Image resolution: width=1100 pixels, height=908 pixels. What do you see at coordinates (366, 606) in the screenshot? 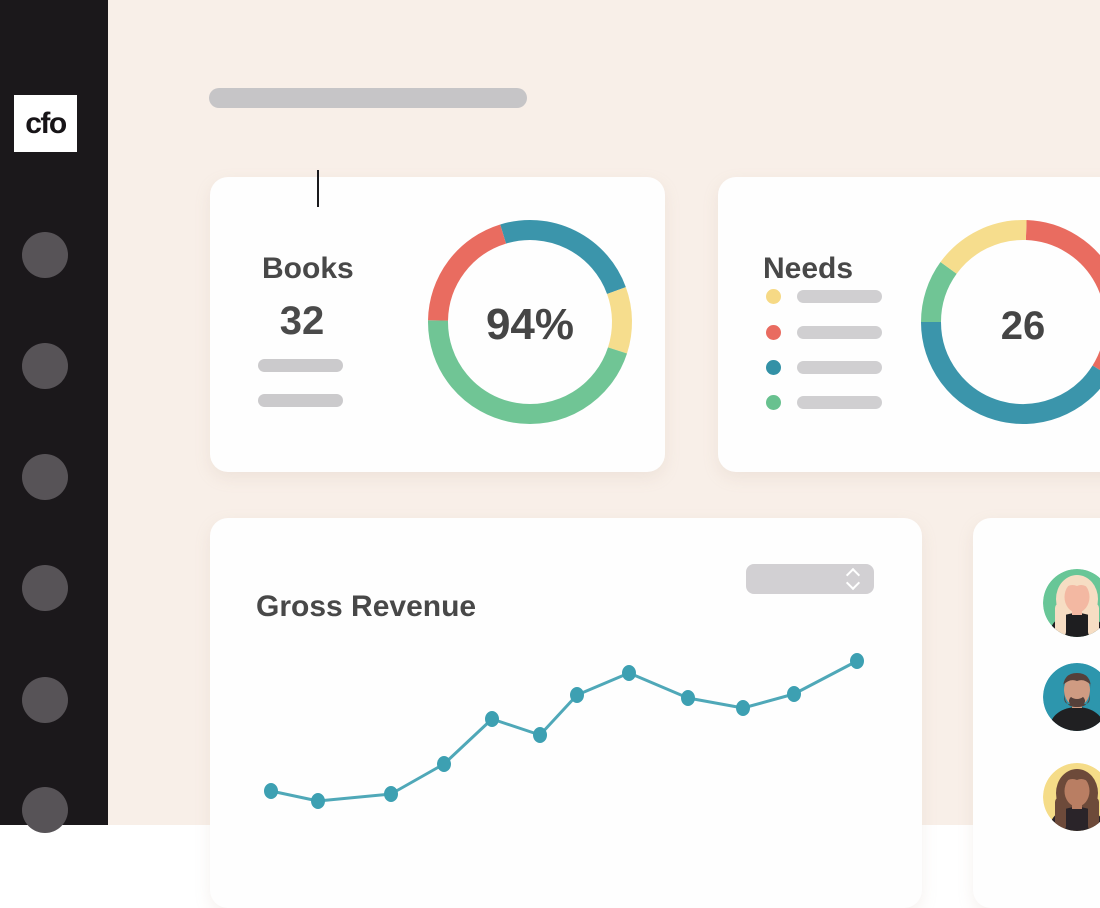
I see `gross-revenue-title: Gross Revenue` at bounding box center [366, 606].